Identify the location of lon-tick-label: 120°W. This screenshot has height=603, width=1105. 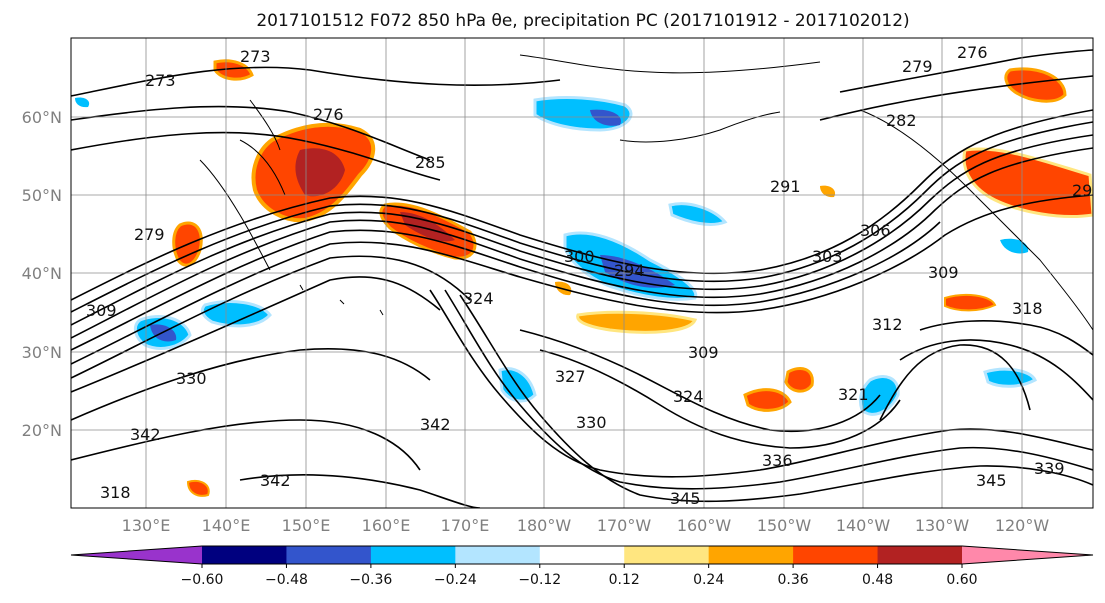
(1022, 525).